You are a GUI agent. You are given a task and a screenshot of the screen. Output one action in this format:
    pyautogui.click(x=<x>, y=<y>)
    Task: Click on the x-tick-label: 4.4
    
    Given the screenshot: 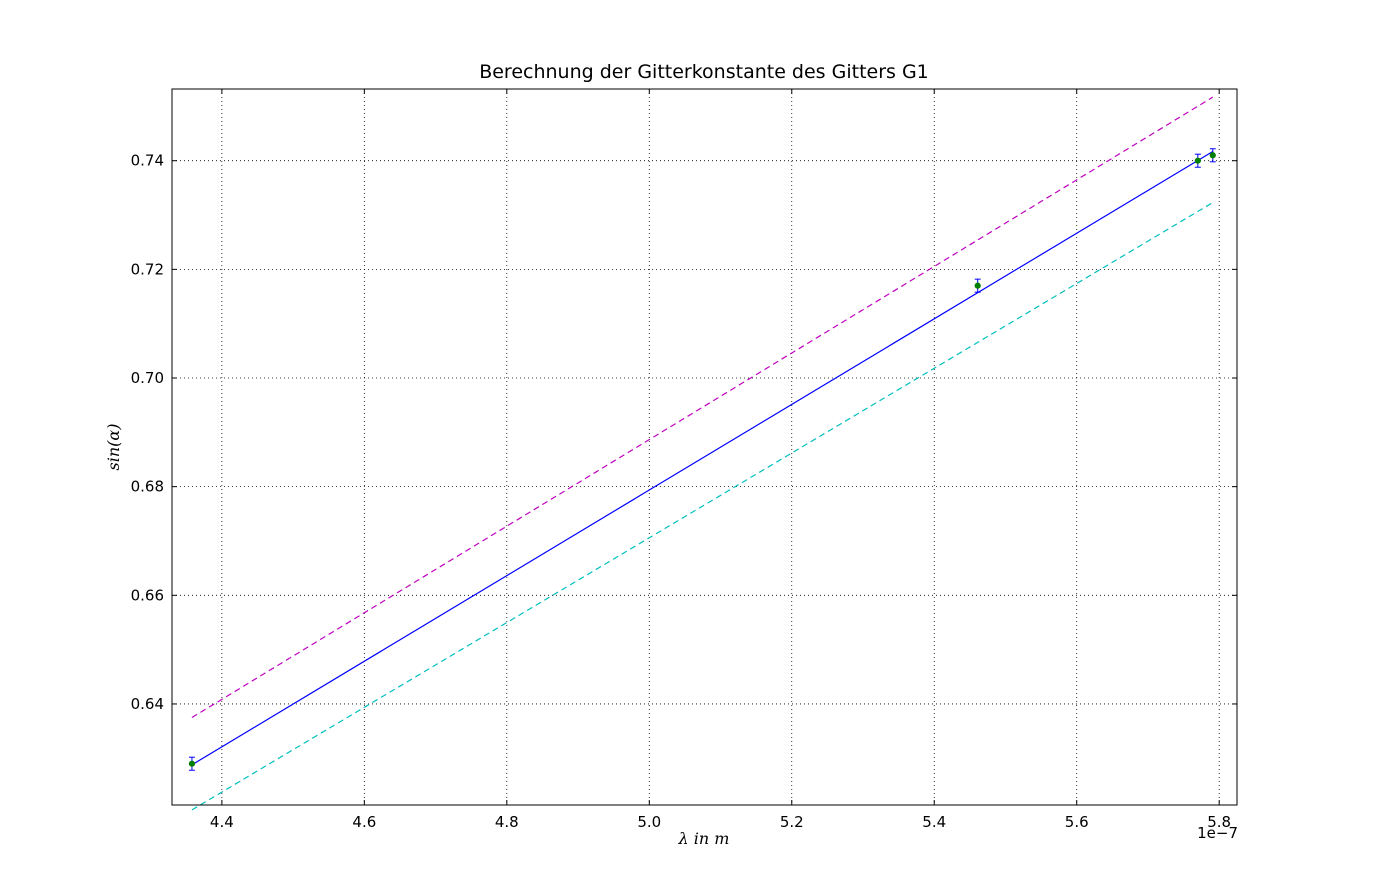 What is the action you would take?
    pyautogui.click(x=222, y=822)
    